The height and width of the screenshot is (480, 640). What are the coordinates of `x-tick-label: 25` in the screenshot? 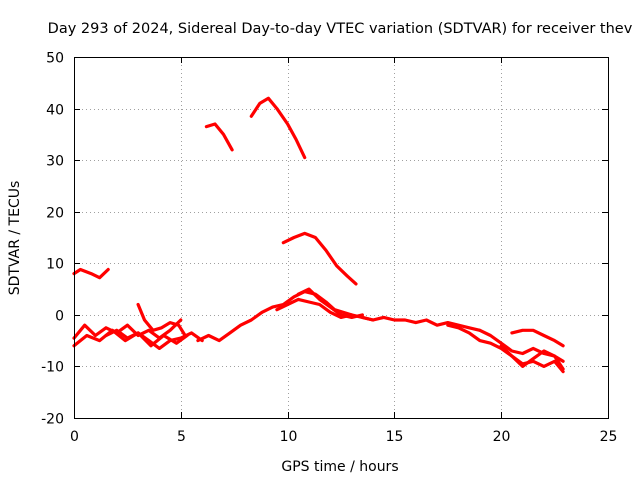 It's located at (609, 437).